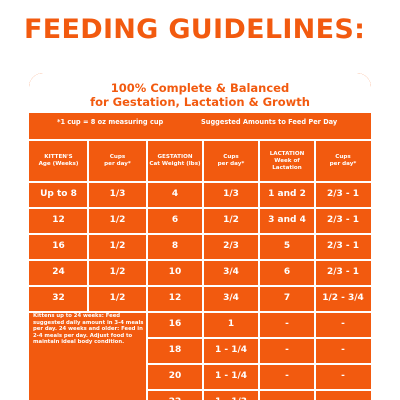 This screenshot has width=400, height=400. What do you see at coordinates (175, 272) in the screenshot?
I see `table-cell: 10` at bounding box center [175, 272].